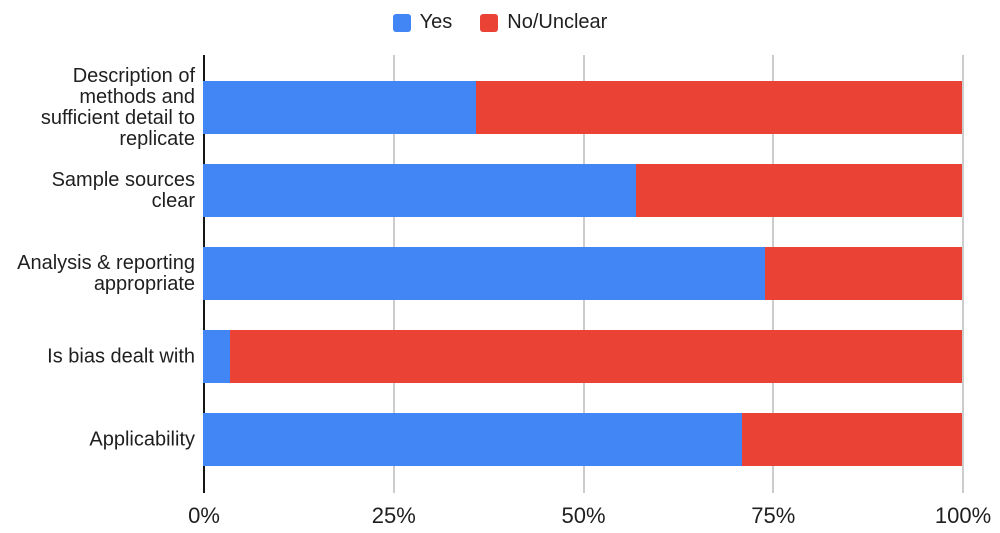  What do you see at coordinates (121, 356) in the screenshot?
I see `category-label: Is bias dealt with` at bounding box center [121, 356].